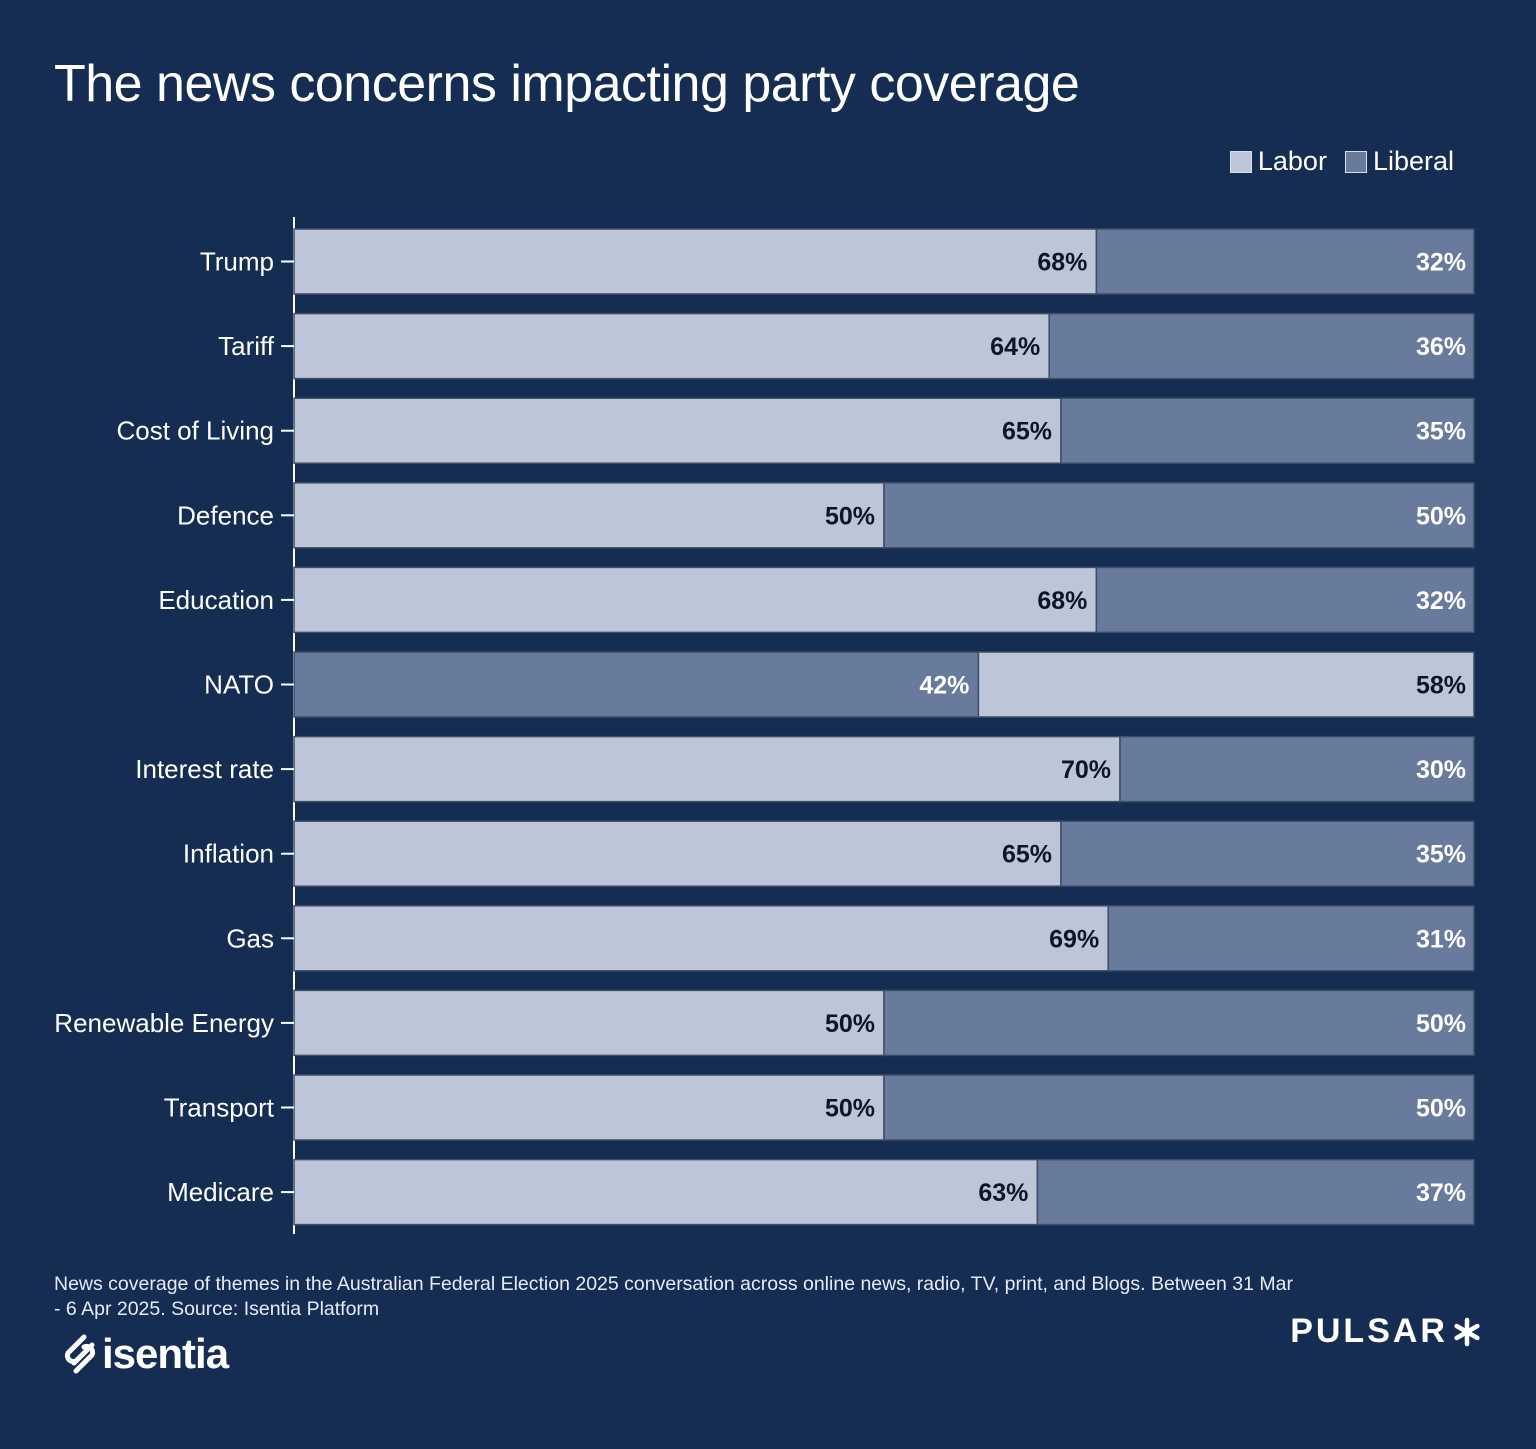  I want to click on data-label-labor-3: 50%, so click(850, 516).